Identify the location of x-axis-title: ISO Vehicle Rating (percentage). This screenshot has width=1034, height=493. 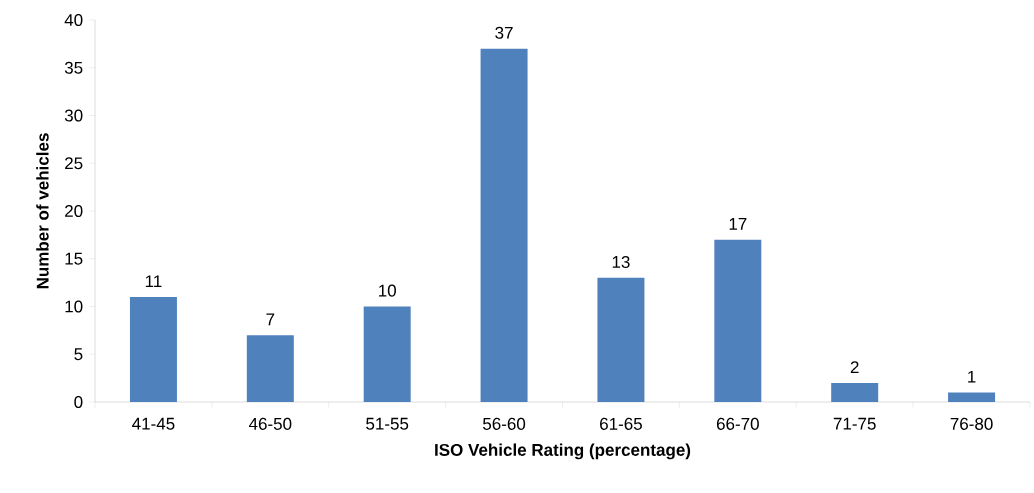
(563, 451).